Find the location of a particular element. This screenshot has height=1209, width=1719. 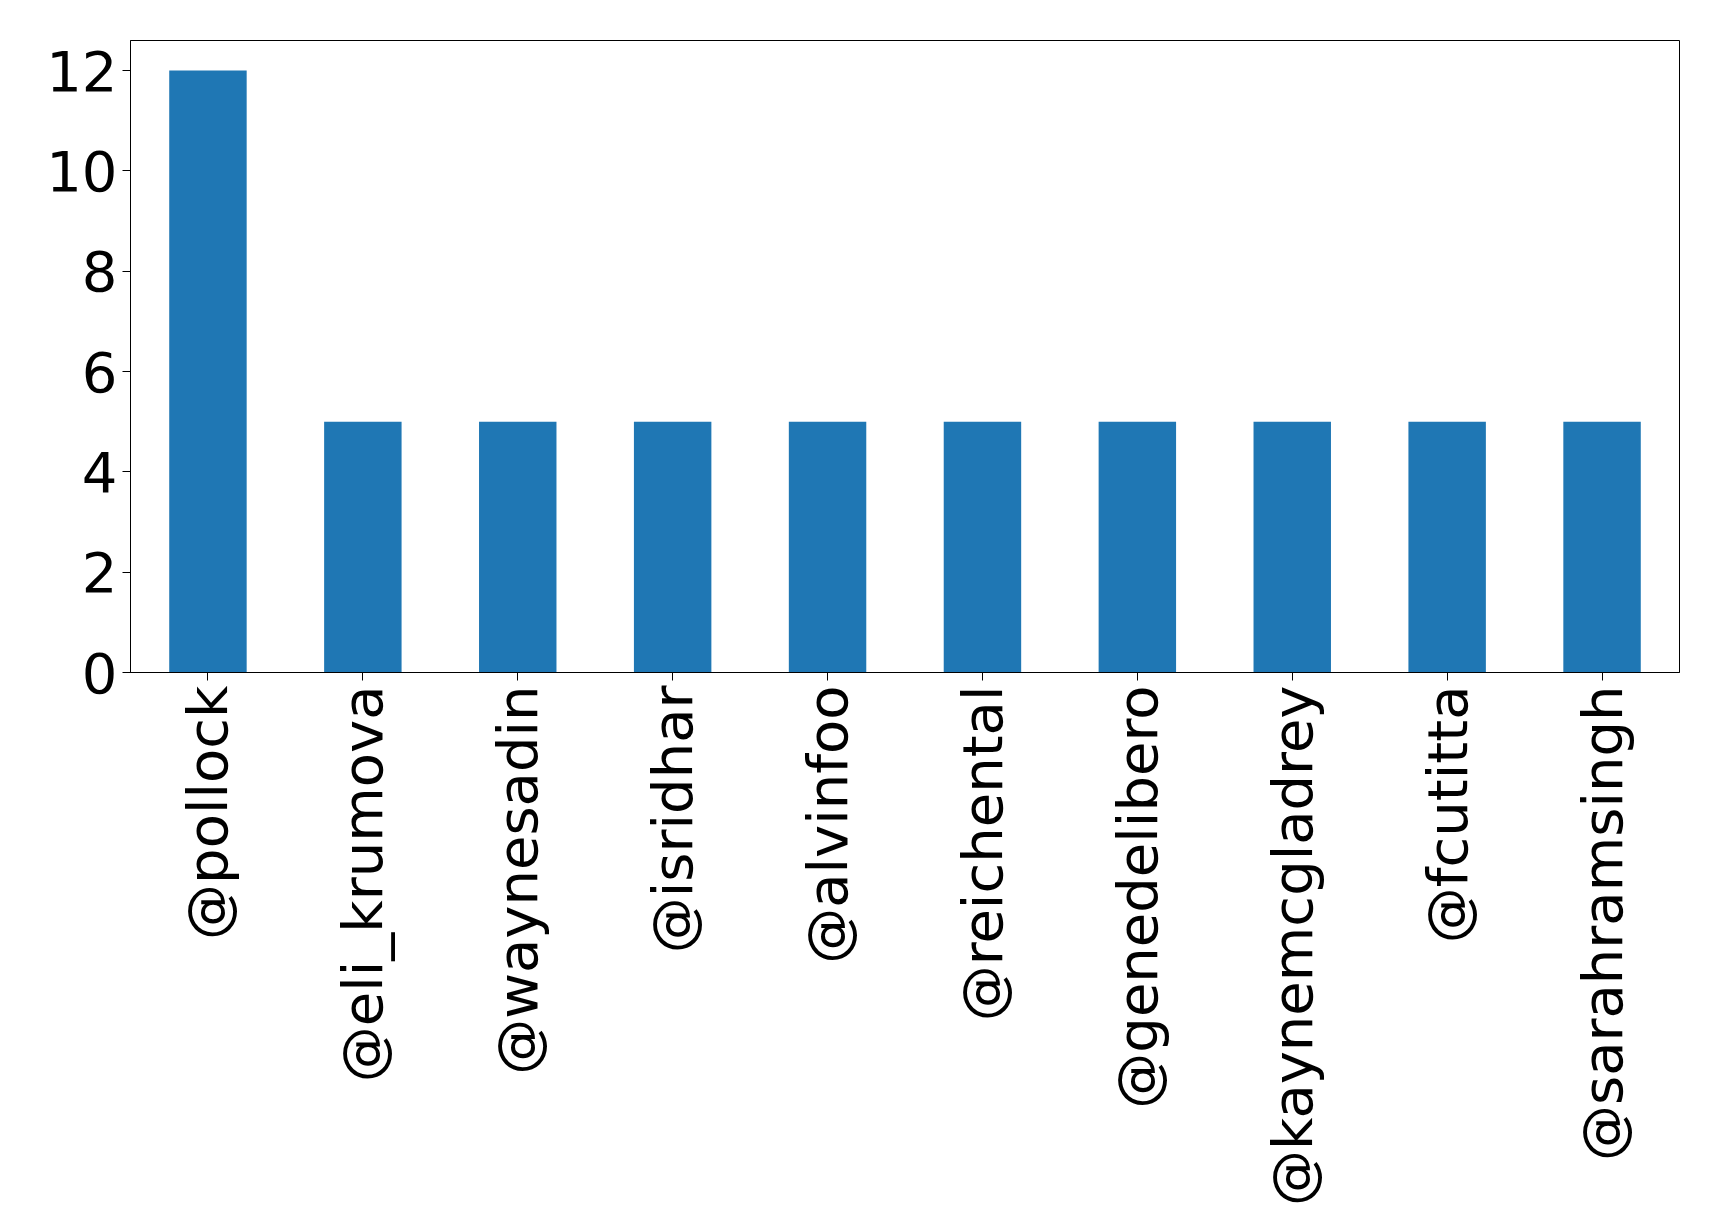

x-tick-label: @genedelibero is located at coordinates (1137, 897).